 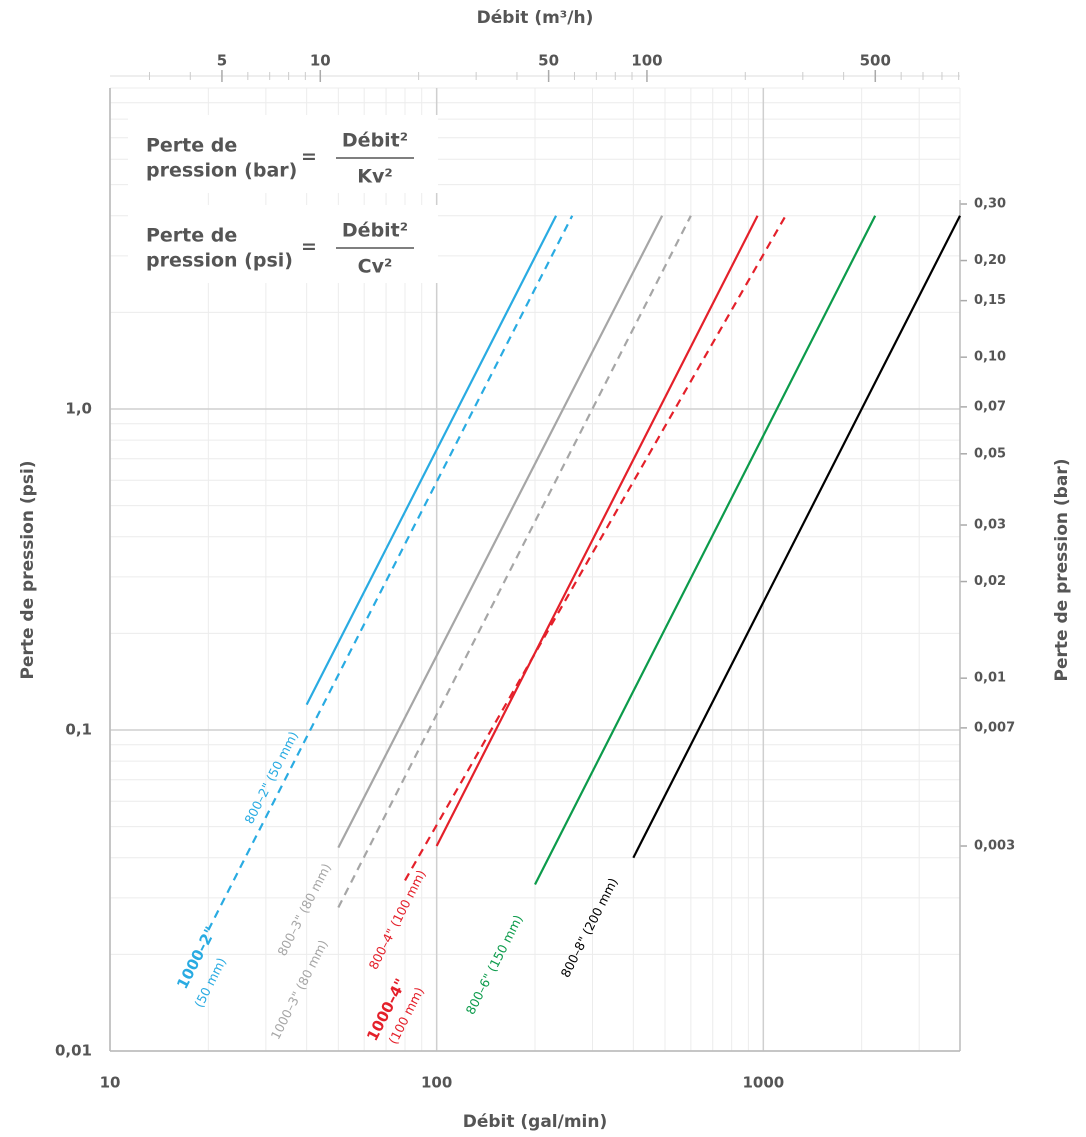 What do you see at coordinates (110, 1083) in the screenshot?
I see `x-tick-label: 10` at bounding box center [110, 1083].